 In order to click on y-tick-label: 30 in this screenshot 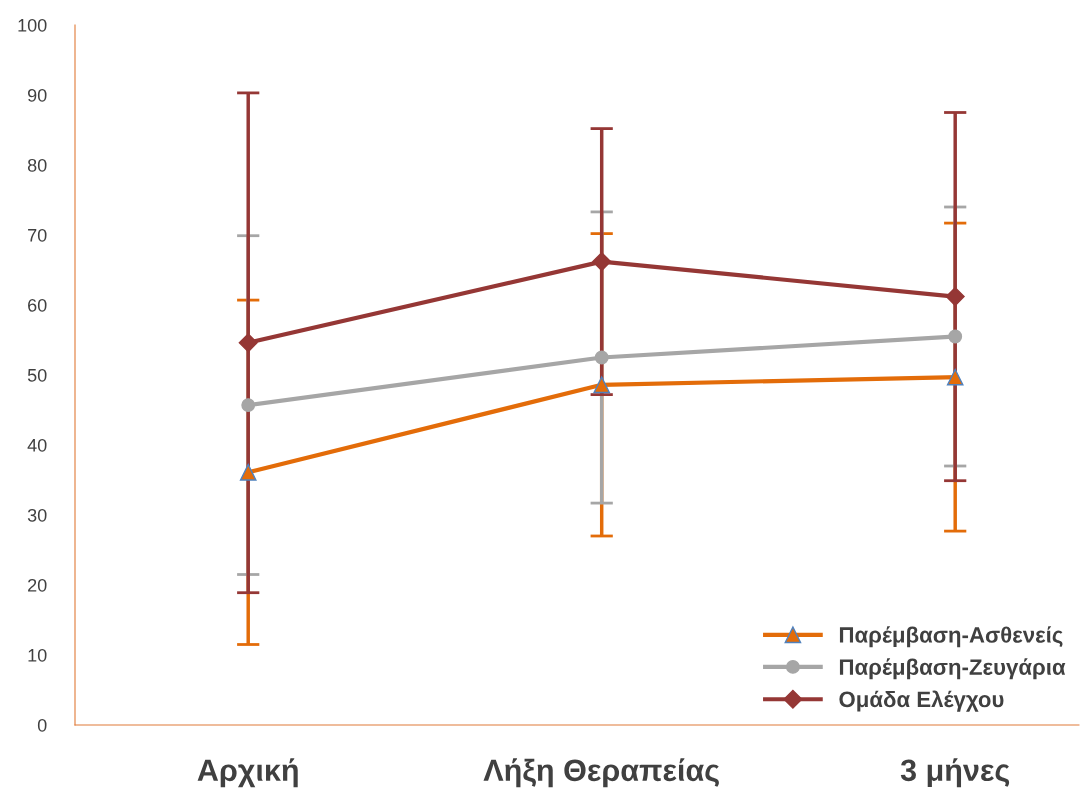, I will do `click(37, 515)`.